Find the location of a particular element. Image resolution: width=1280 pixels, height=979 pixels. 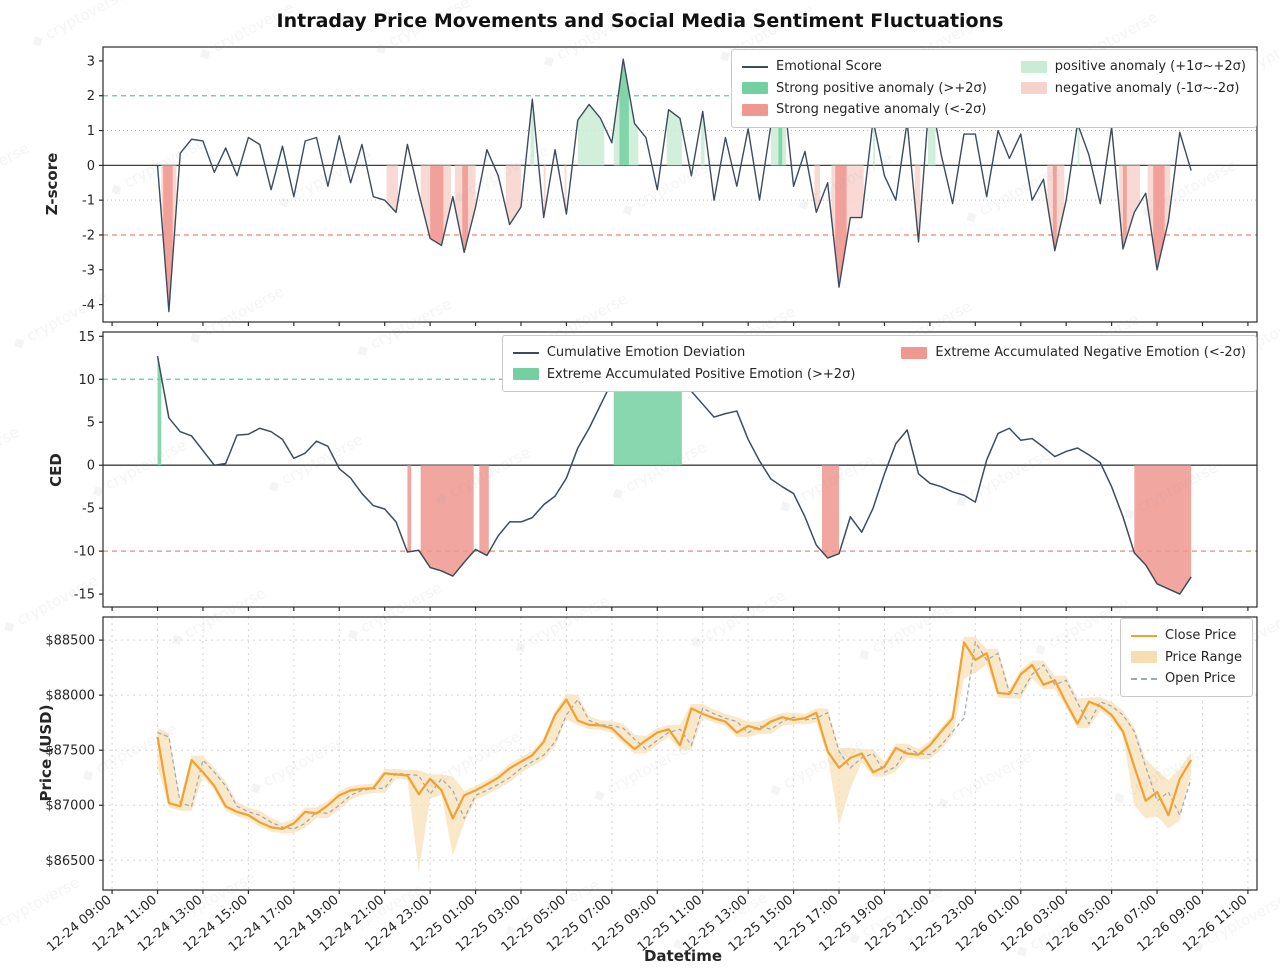

legend-label: positive anomaly (+1σ~+2σ) is located at coordinates (1150, 66).